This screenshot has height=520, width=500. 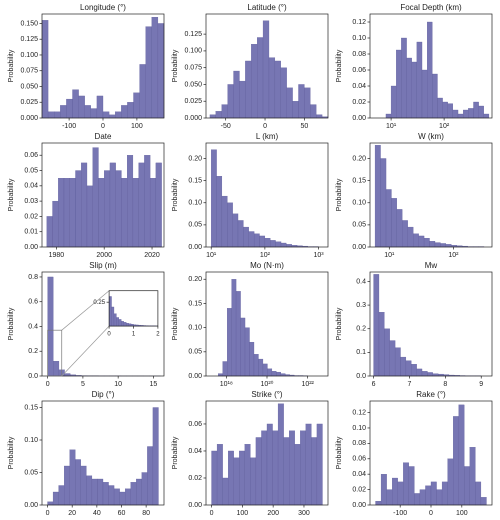 I want to click on y-tick-label: 0.4, so click(x=33, y=326).